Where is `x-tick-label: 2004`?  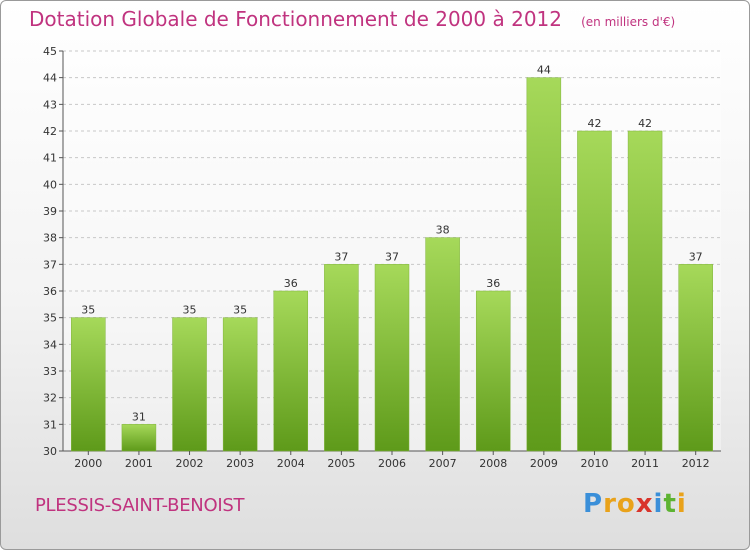 x-tick-label: 2004 is located at coordinates (291, 463).